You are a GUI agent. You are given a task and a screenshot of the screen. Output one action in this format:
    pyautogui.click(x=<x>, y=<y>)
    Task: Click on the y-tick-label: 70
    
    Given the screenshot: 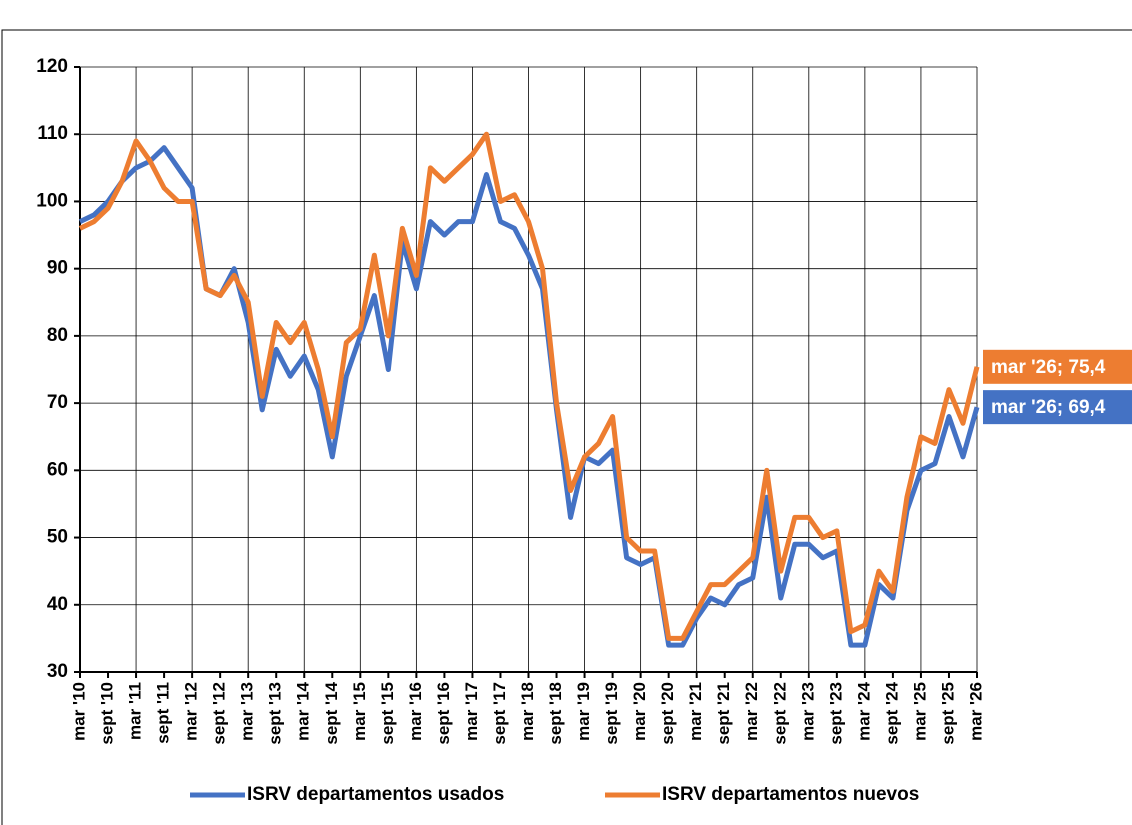 What is the action you would take?
    pyautogui.click(x=57, y=402)
    